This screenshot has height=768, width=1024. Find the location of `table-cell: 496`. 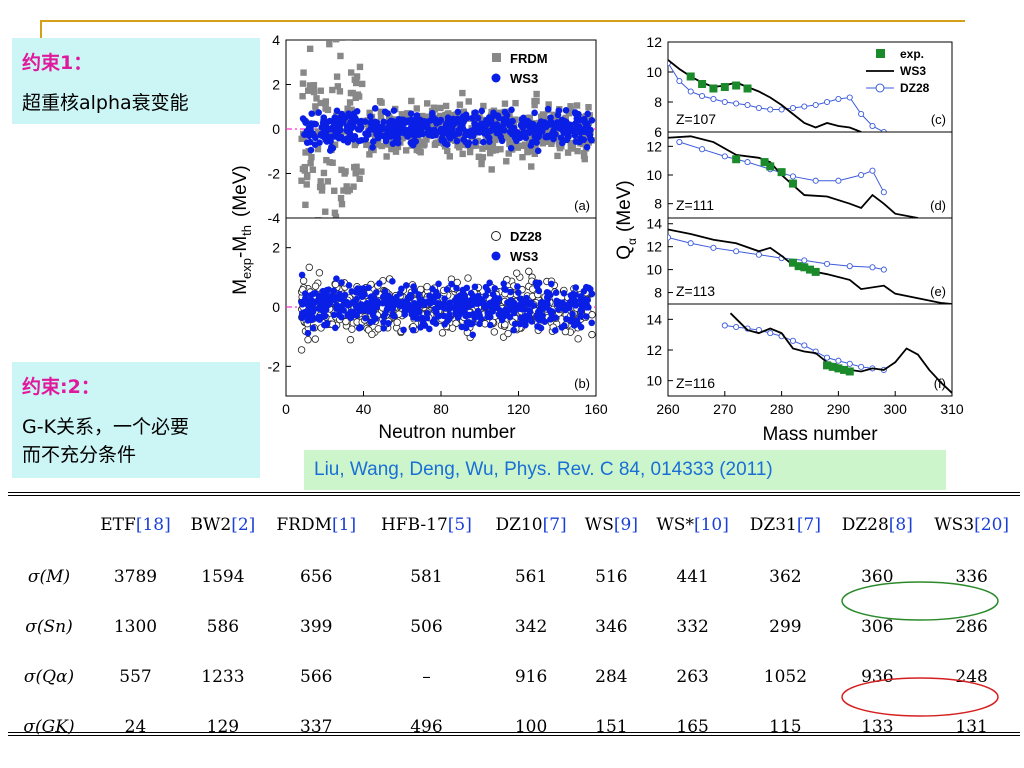

table-cell: 496 is located at coordinates (426, 727).